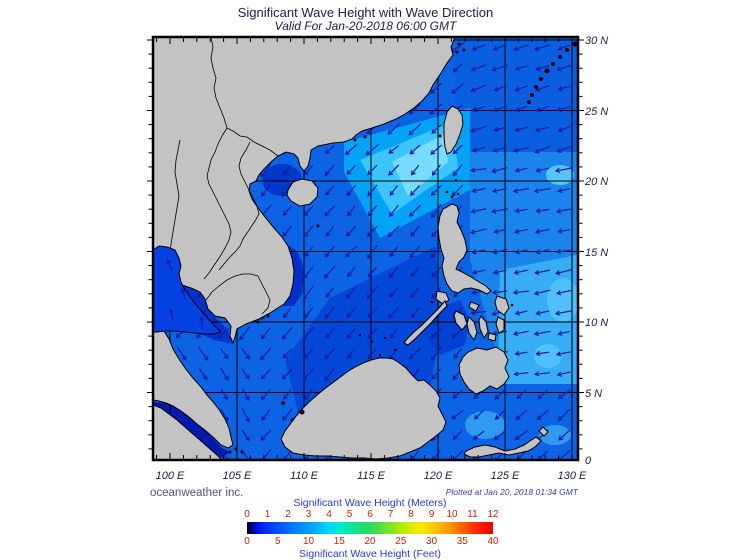  Describe the element at coordinates (431, 514) in the screenshot. I see `meters-tick-9: 9` at that location.